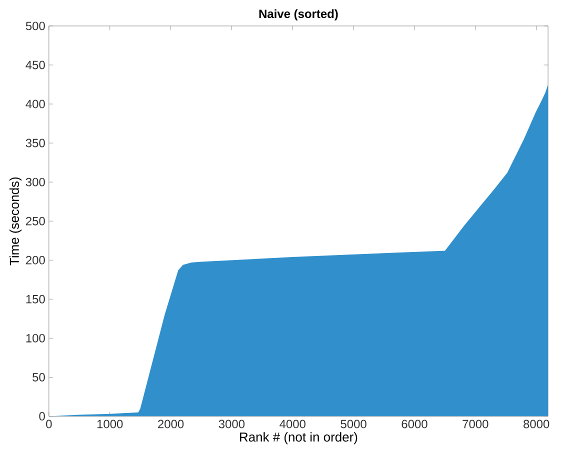  What do you see at coordinates (35, 143) in the screenshot?
I see `y-tick-label: 350` at bounding box center [35, 143].